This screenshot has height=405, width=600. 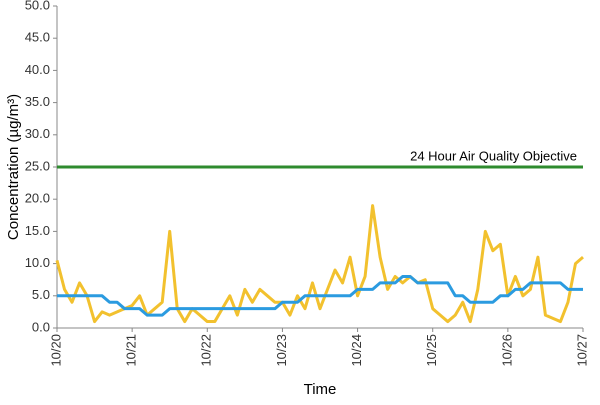 What do you see at coordinates (13, 167) in the screenshot?
I see `y-axis-label: Concentration (µg/m³)` at bounding box center [13, 167].